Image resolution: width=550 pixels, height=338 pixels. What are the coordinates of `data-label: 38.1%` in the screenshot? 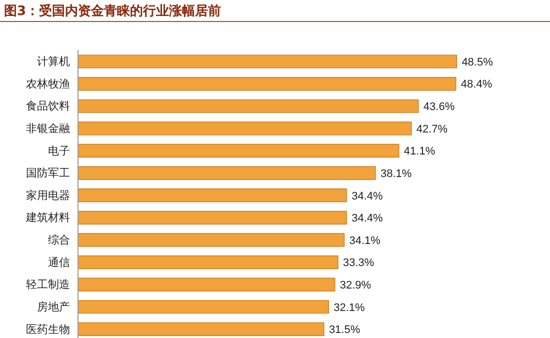 It's located at (396, 174).